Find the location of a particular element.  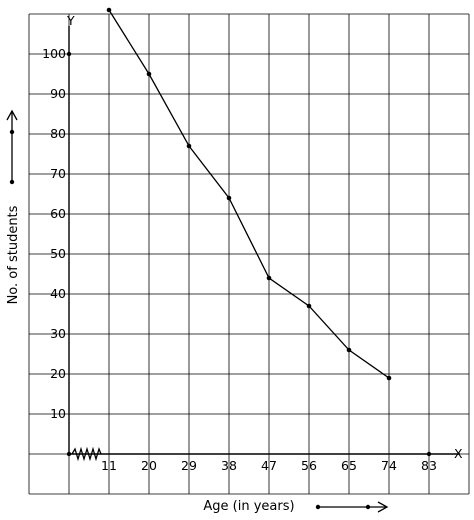

x-tick-label: 65 is located at coordinates (349, 465).